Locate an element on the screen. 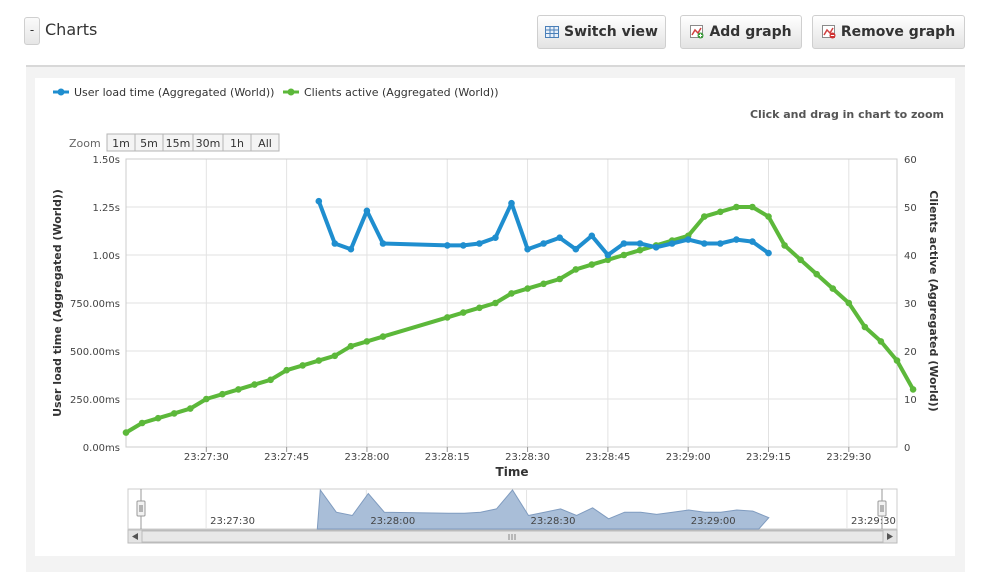 Image resolution: width=987 pixels, height=582 pixels. legend-item-clients-active: Clients active (Aggregated (World)) is located at coordinates (391, 92).